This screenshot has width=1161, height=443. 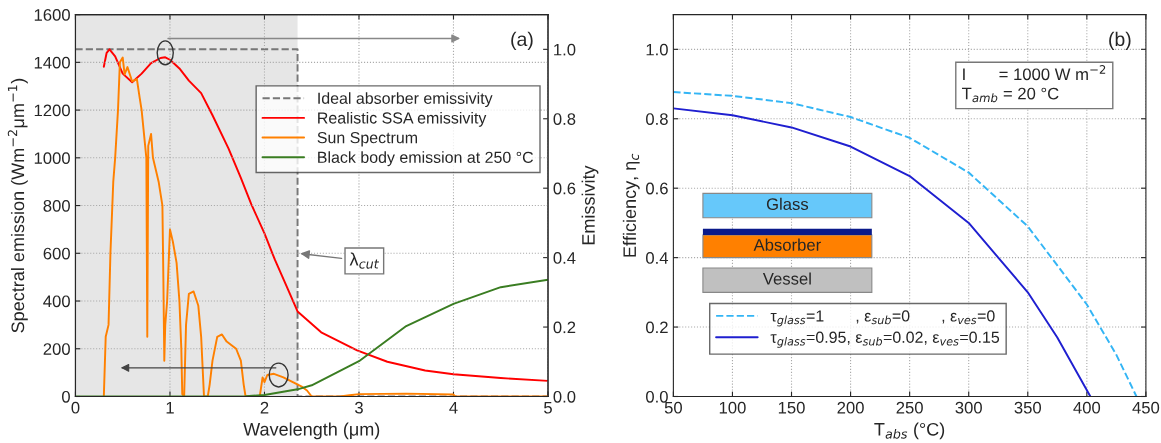 What do you see at coordinates (170, 407) in the screenshot?
I see `x-tick-label: 1` at bounding box center [170, 407].